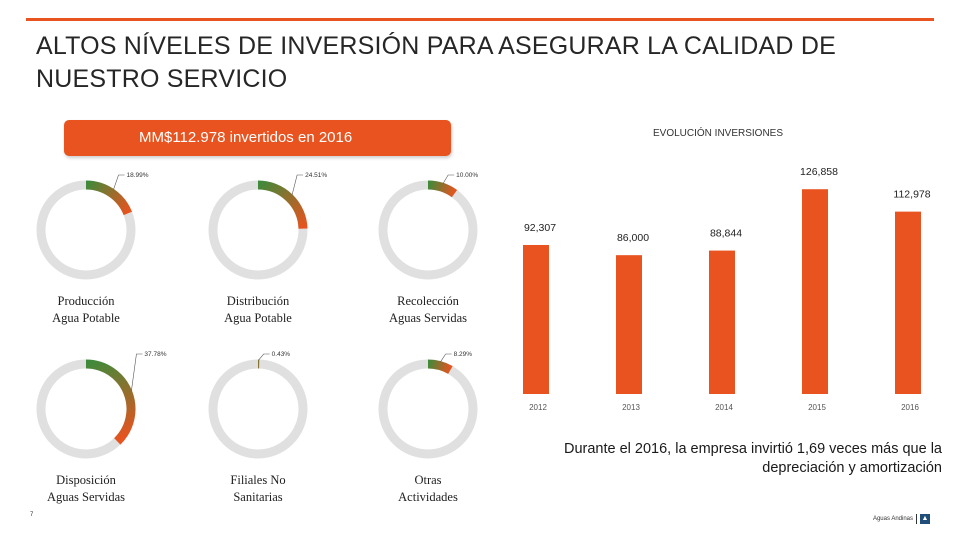 The image size is (960, 540). What do you see at coordinates (86, 480) in the screenshot?
I see `caption-line: Disposición` at bounding box center [86, 480].